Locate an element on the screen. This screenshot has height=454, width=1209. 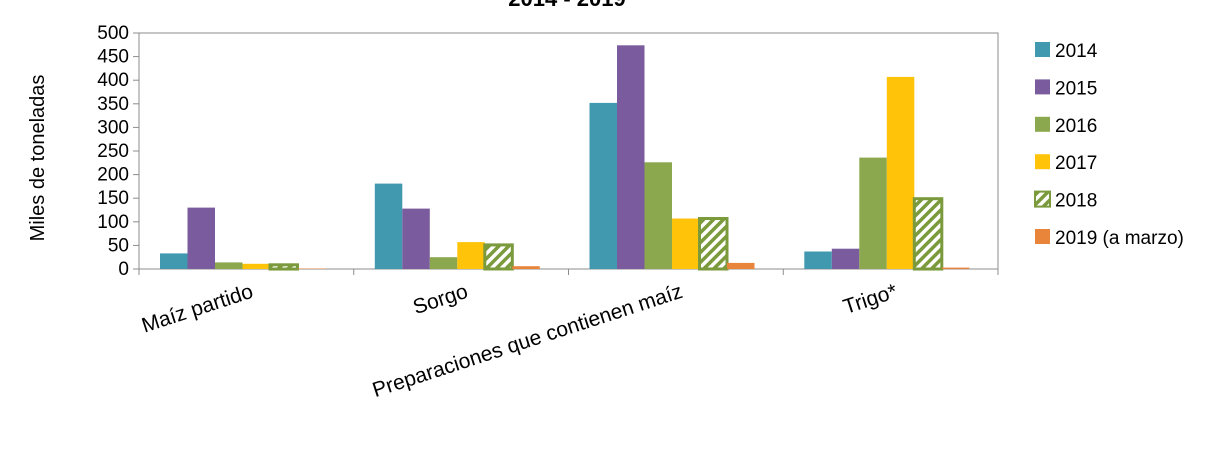
y-tick-label: 100 is located at coordinates (113, 222).